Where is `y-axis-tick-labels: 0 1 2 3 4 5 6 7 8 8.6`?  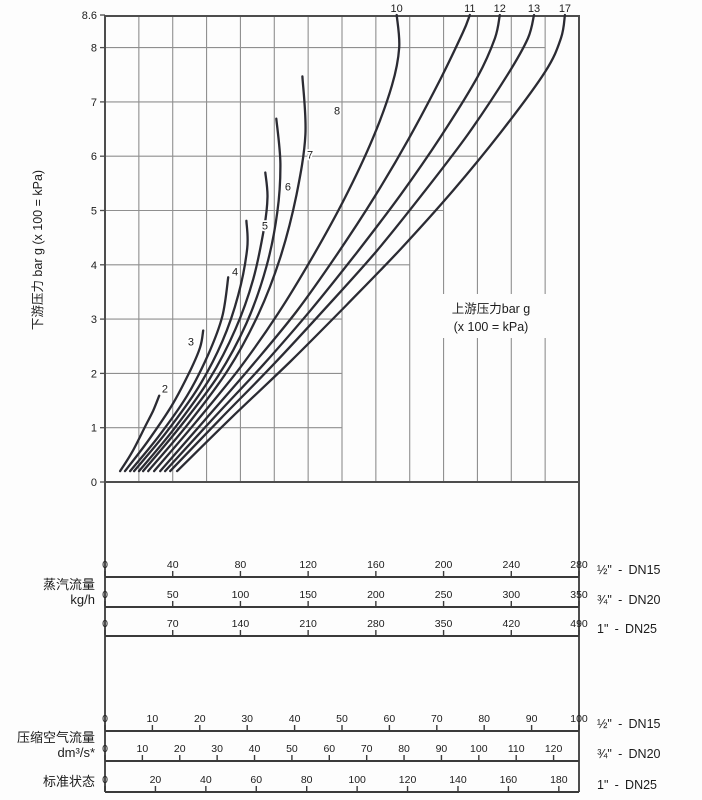 y-axis-tick-labels: 0 1 2 3 4 5 6 7 8 8.6 is located at coordinates (93, 249).